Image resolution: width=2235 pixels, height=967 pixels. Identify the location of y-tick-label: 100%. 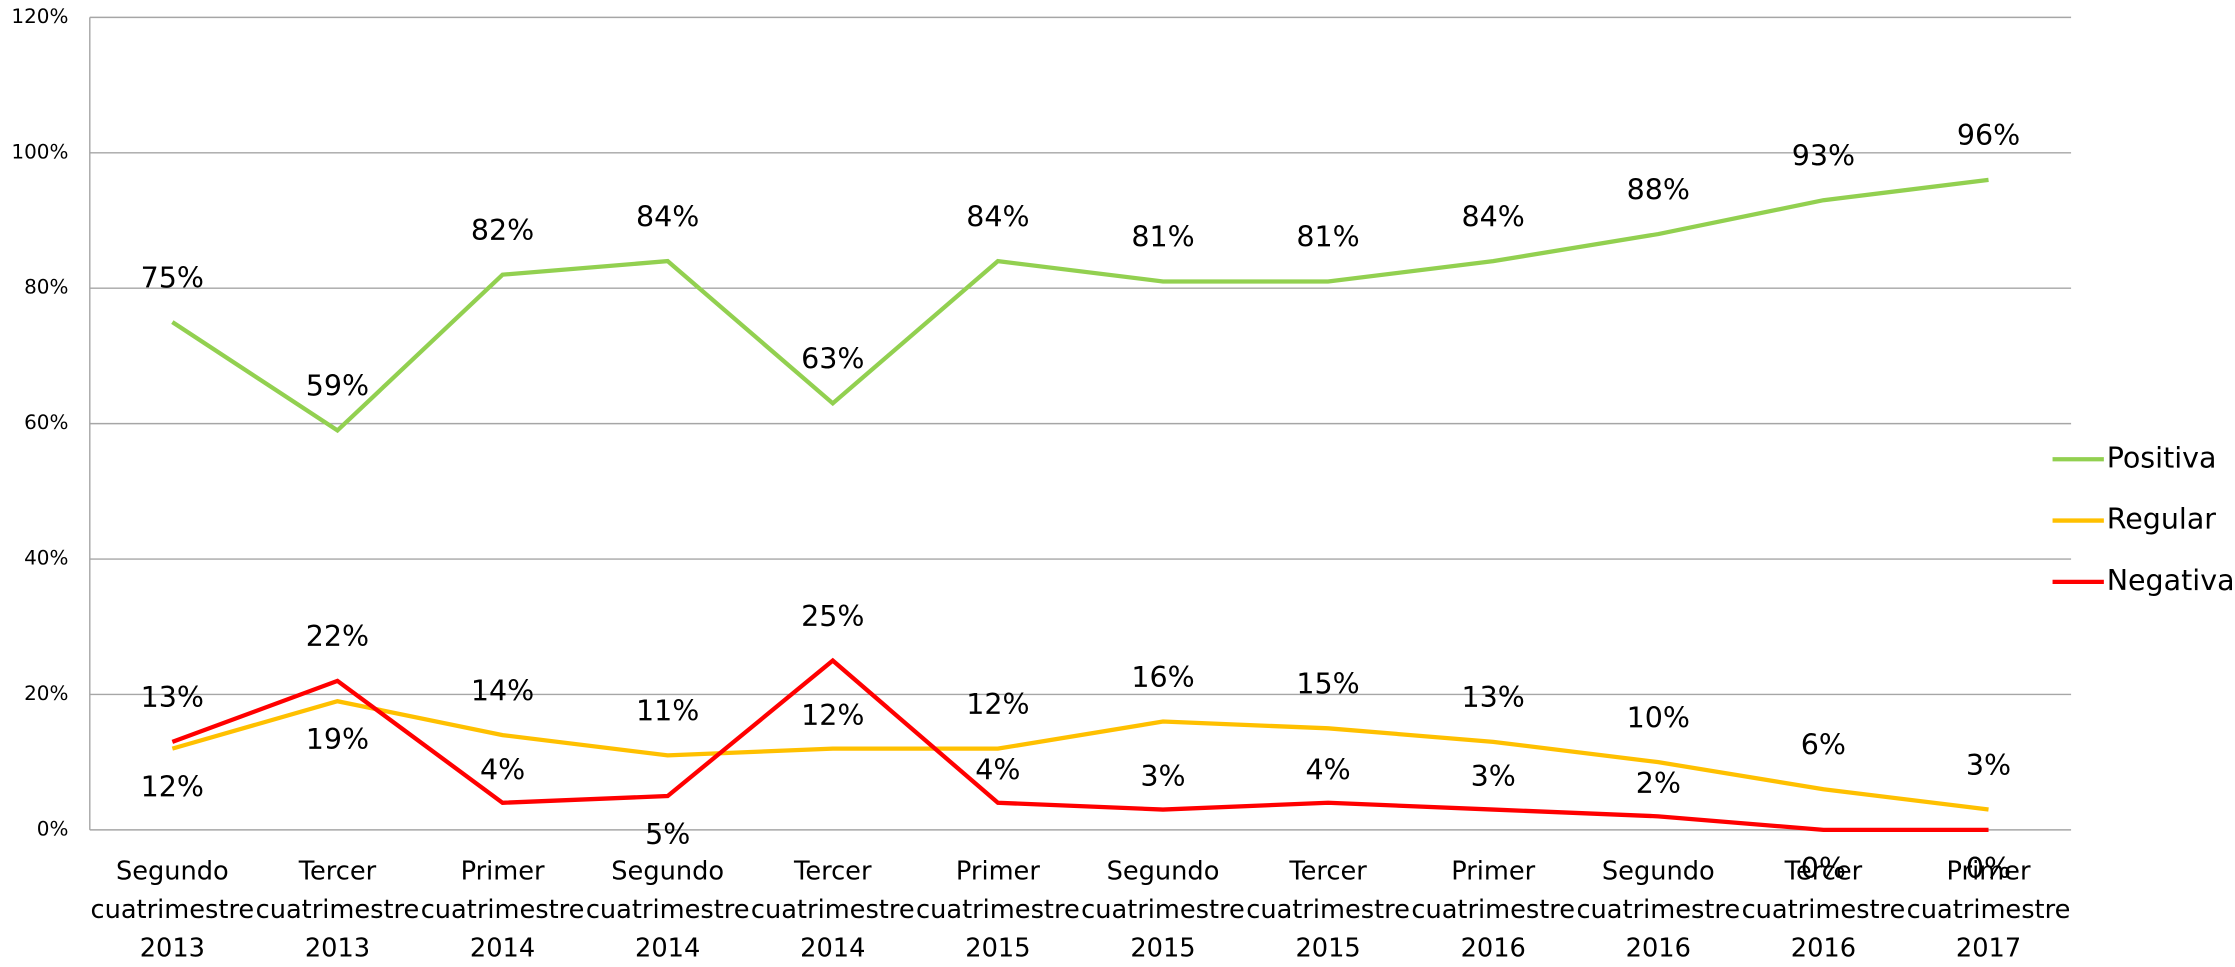
(39, 151).